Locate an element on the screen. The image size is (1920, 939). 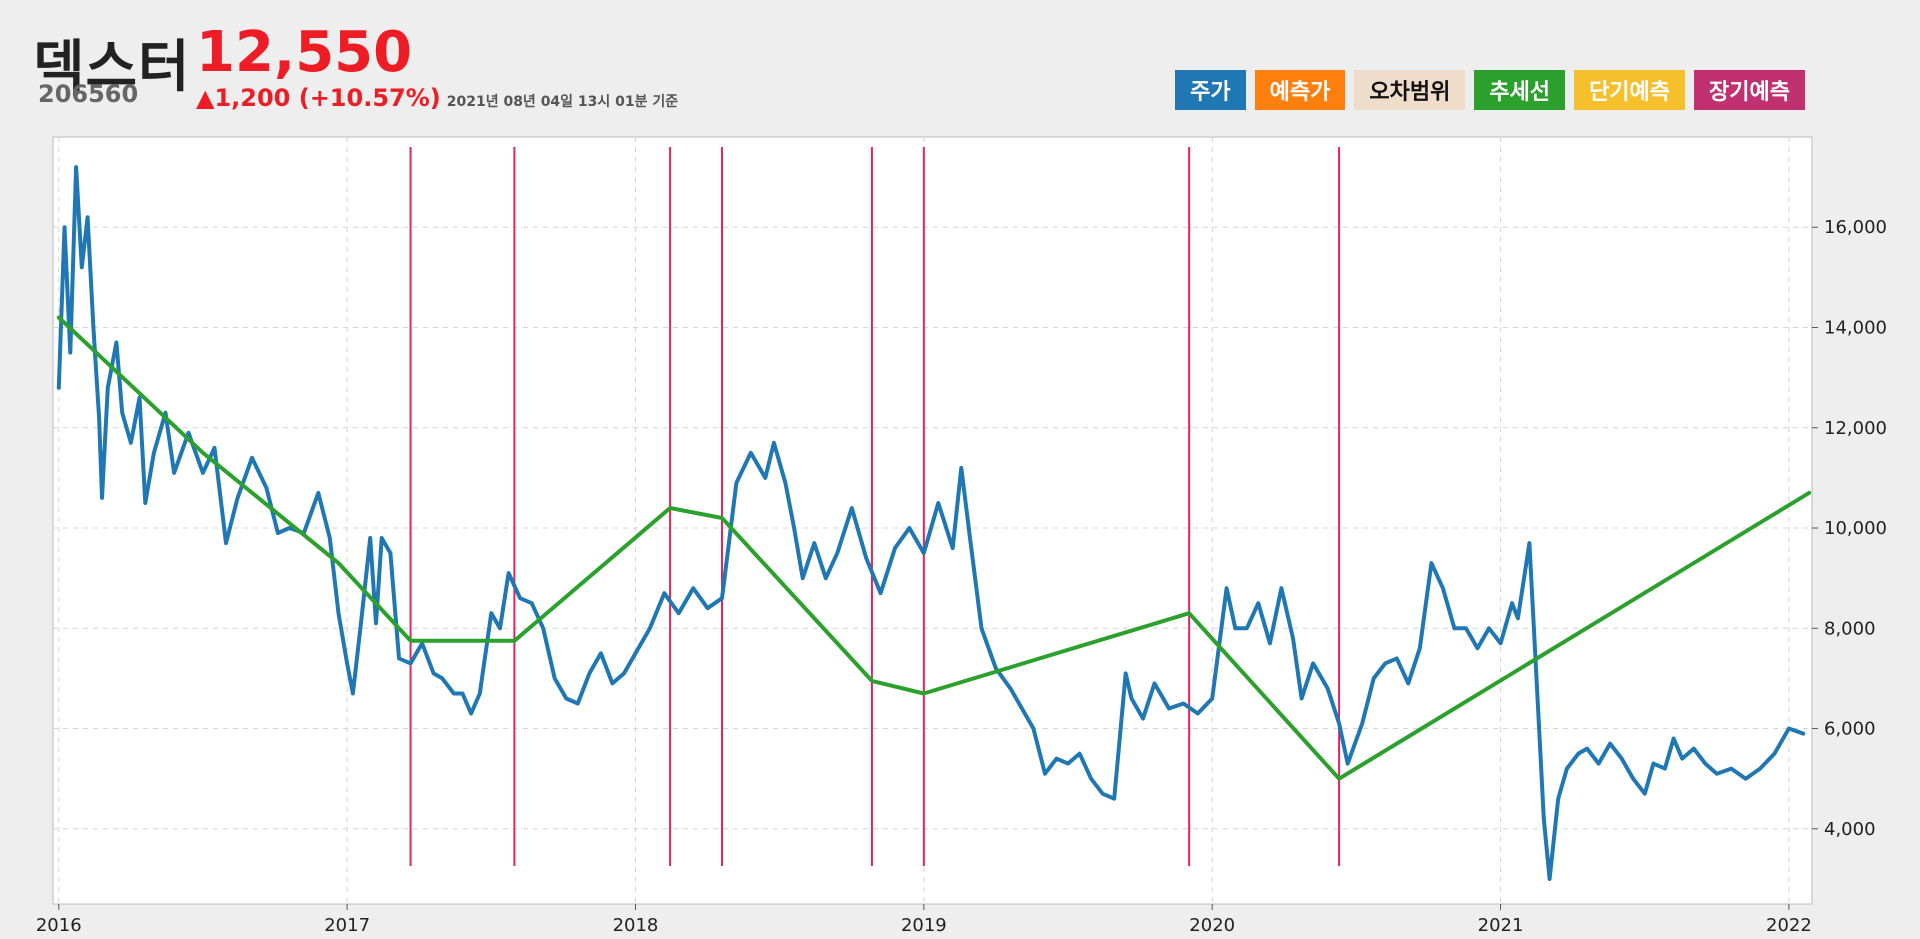
x-tick-label: 2019 is located at coordinates (924, 925).